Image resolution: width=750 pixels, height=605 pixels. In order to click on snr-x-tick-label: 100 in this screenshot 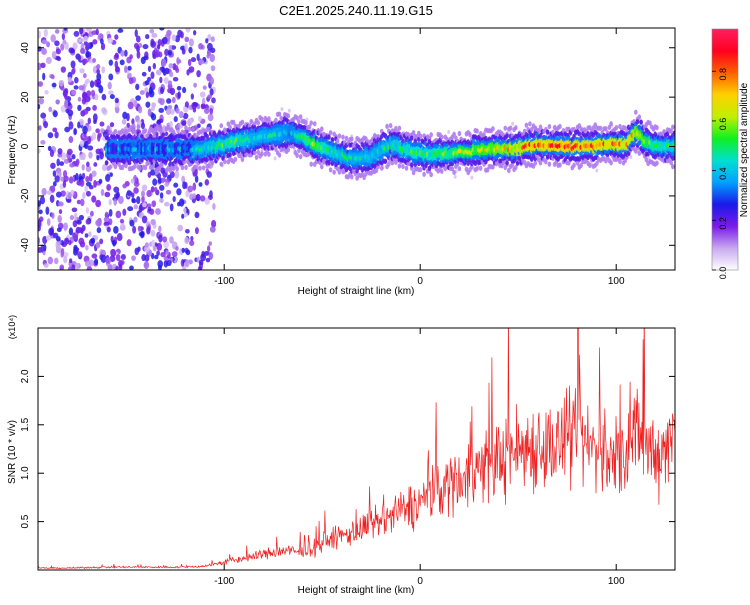, I will do `click(616, 581)`.